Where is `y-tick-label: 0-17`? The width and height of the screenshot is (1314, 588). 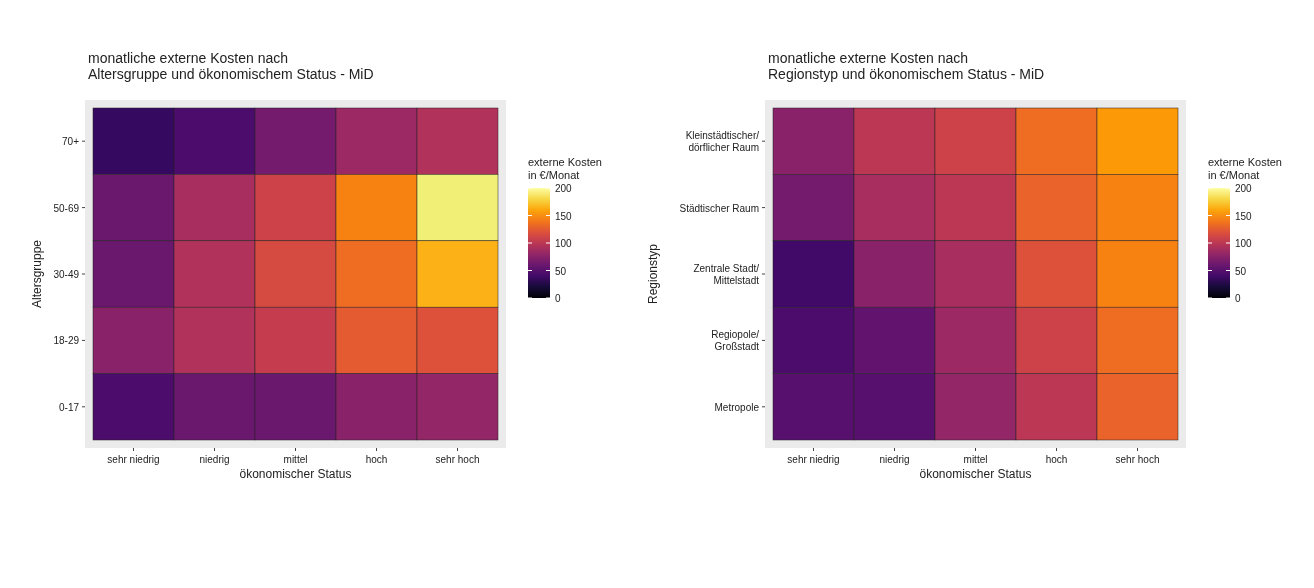 y-tick-label: 0-17 is located at coordinates (69, 407).